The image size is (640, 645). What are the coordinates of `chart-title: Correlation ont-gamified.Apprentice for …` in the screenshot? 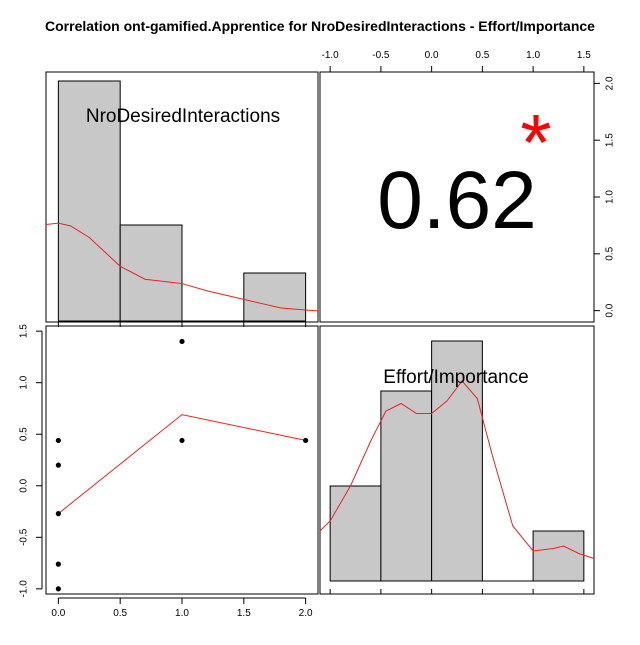 It's located at (320, 26).